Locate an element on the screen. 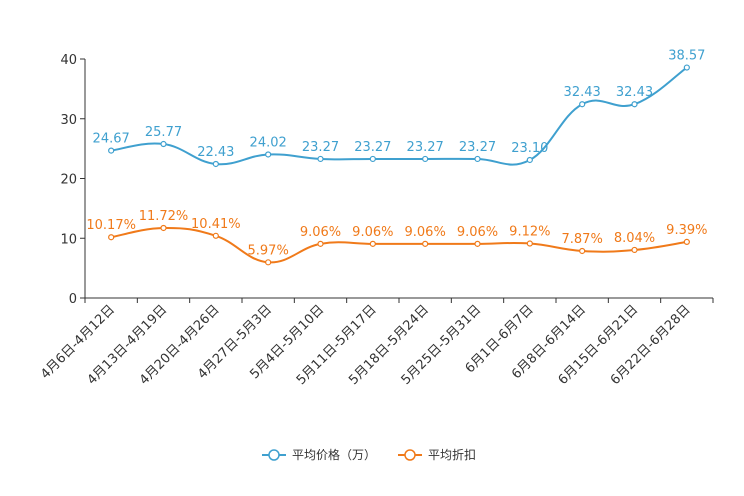 This screenshot has height=496, width=744. data-label: 10.41% is located at coordinates (216, 224).